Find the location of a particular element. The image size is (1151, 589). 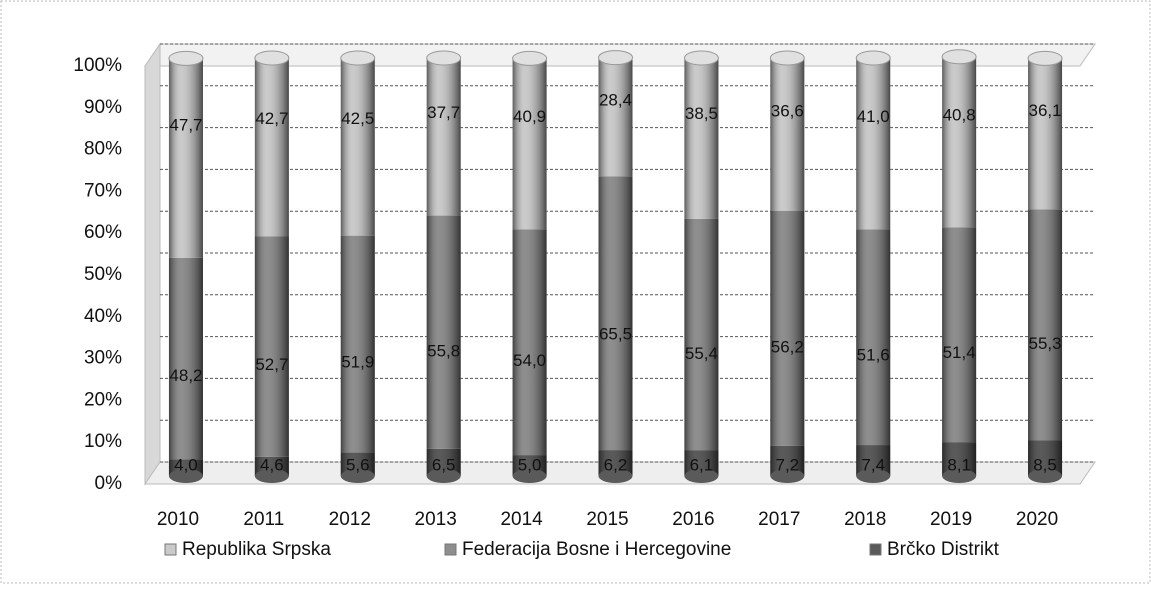

x-tick-label: 2011 is located at coordinates (263, 519).